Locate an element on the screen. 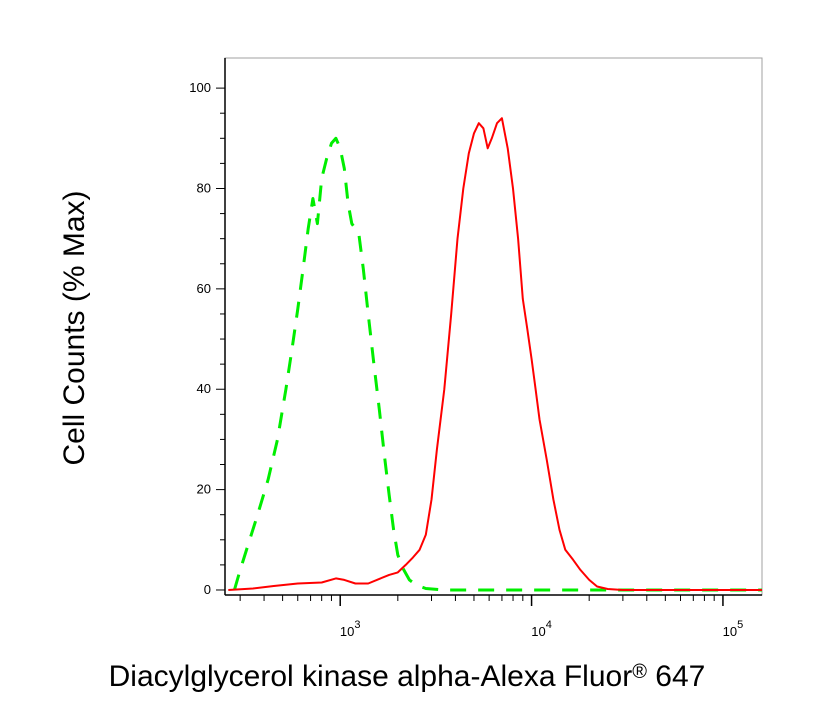 This screenshot has height=720, width=827. x-tick-label: 10³ is located at coordinates (350, 629).